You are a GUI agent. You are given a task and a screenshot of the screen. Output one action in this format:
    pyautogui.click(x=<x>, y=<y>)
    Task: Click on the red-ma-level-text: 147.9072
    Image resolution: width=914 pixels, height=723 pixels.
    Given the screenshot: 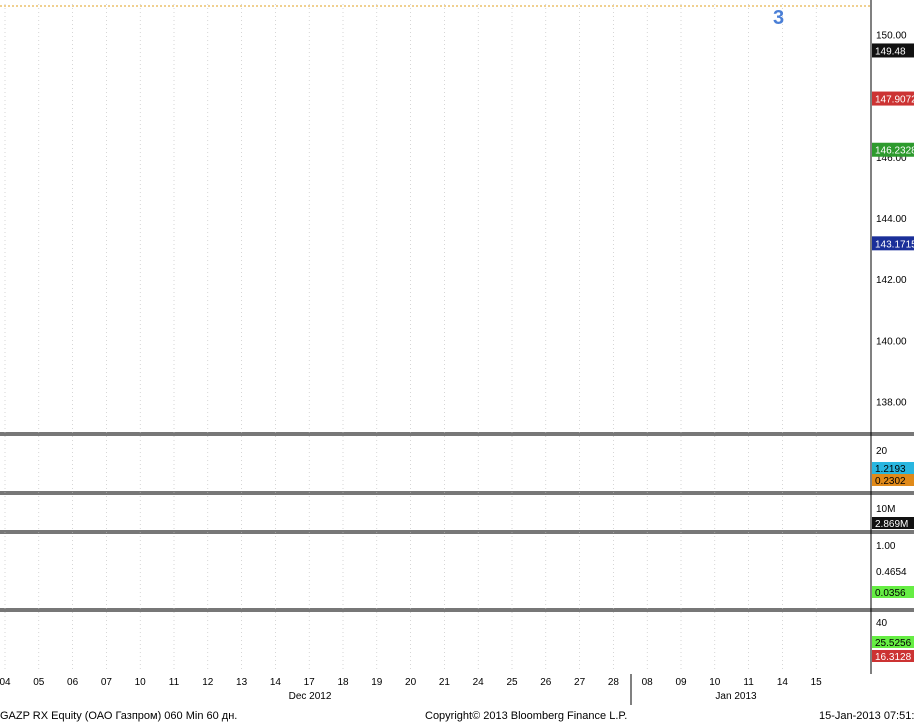 What is the action you would take?
    pyautogui.click(x=894, y=100)
    